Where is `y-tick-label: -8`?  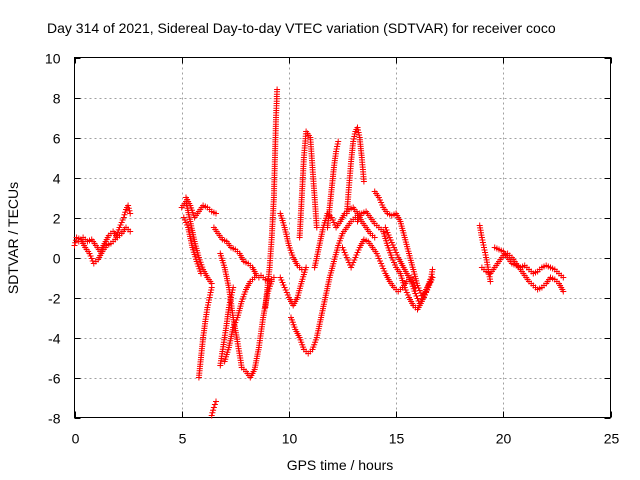
y-tick-label: -8 is located at coordinates (54, 419).